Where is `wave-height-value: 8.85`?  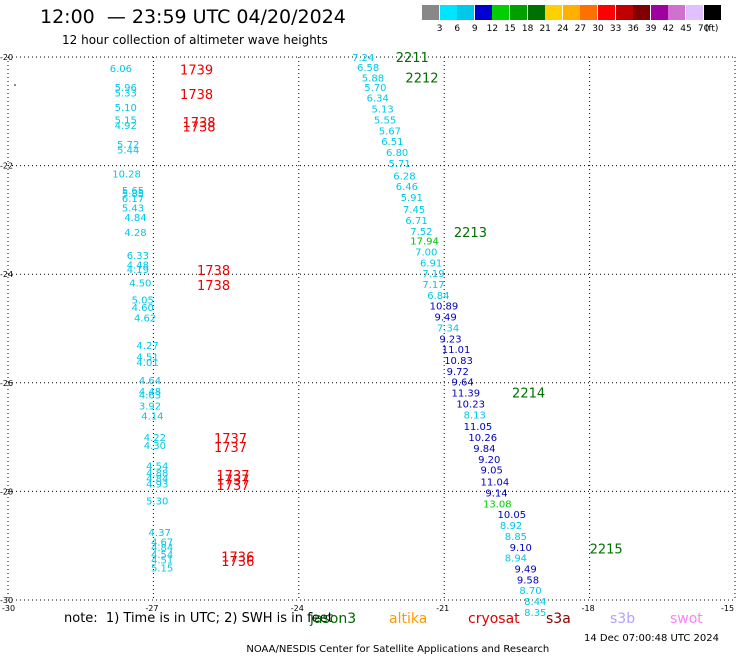
wave-height-value: 8.85 is located at coordinates (516, 537).